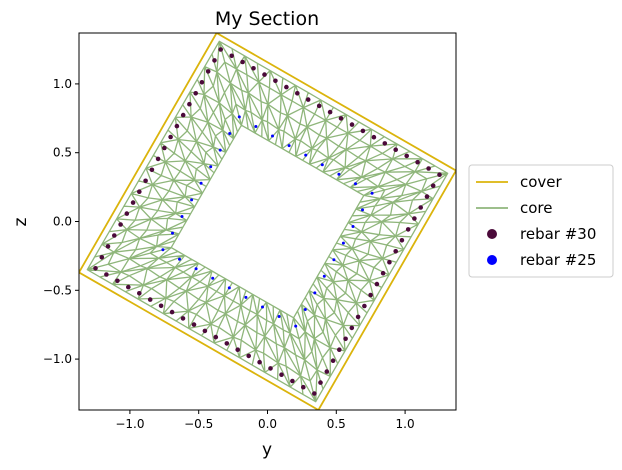 The image size is (622, 470). I want to click on y-tick-label: 0.0, so click(62, 222).